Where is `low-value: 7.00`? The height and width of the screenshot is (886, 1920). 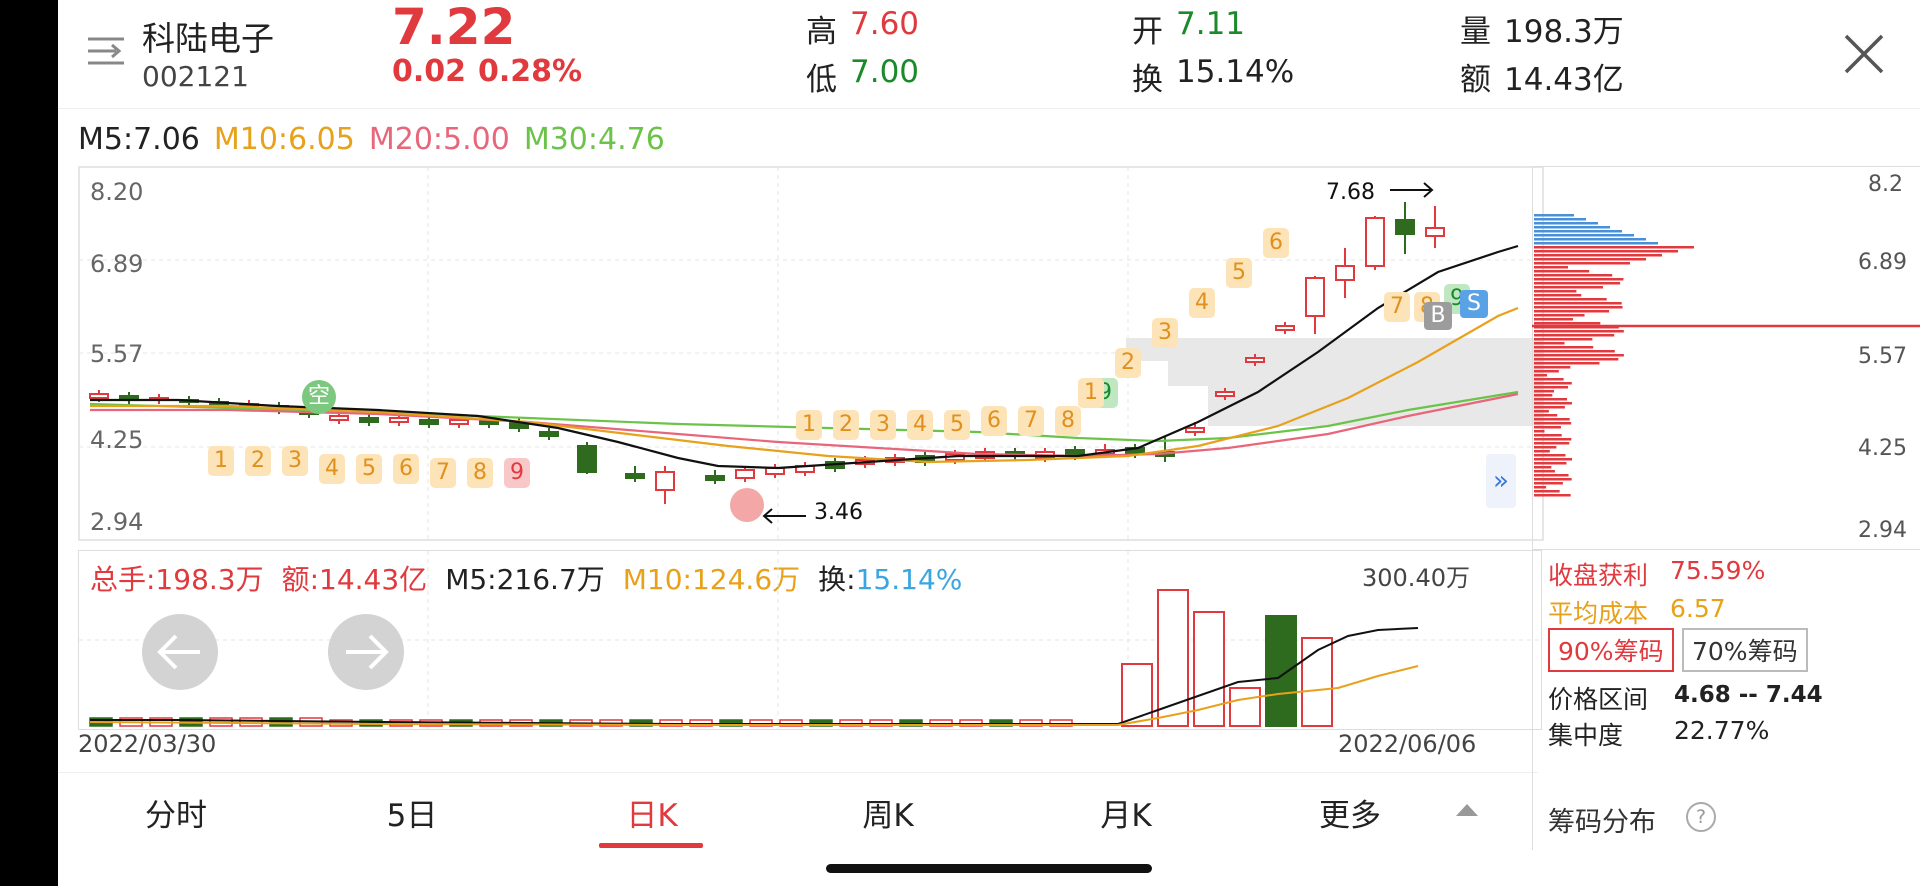 low-value: 7.00 is located at coordinates (885, 72).